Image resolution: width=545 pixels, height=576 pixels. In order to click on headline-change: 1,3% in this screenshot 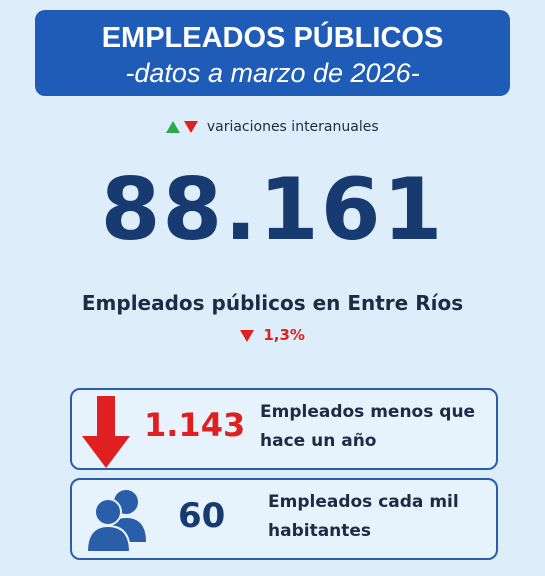, I will do `click(272, 335)`.